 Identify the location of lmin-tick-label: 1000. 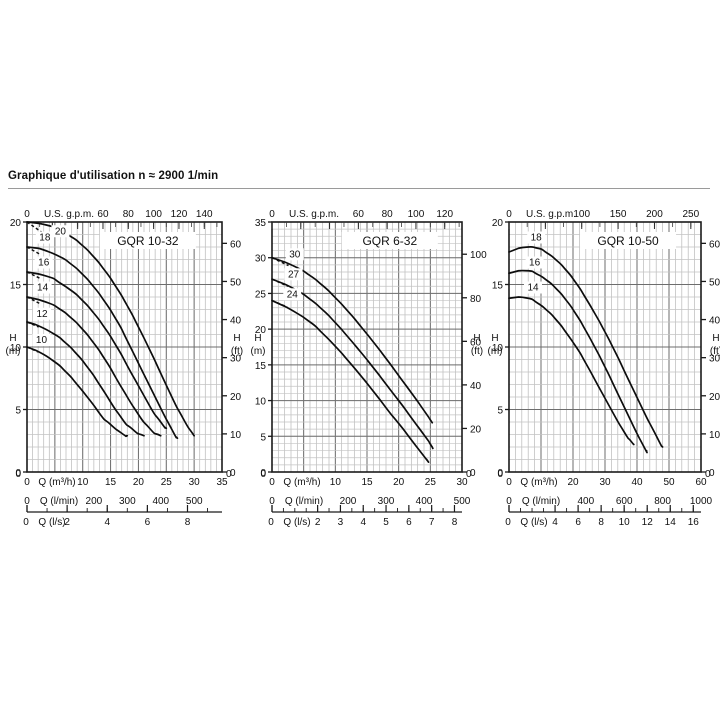
(701, 501).